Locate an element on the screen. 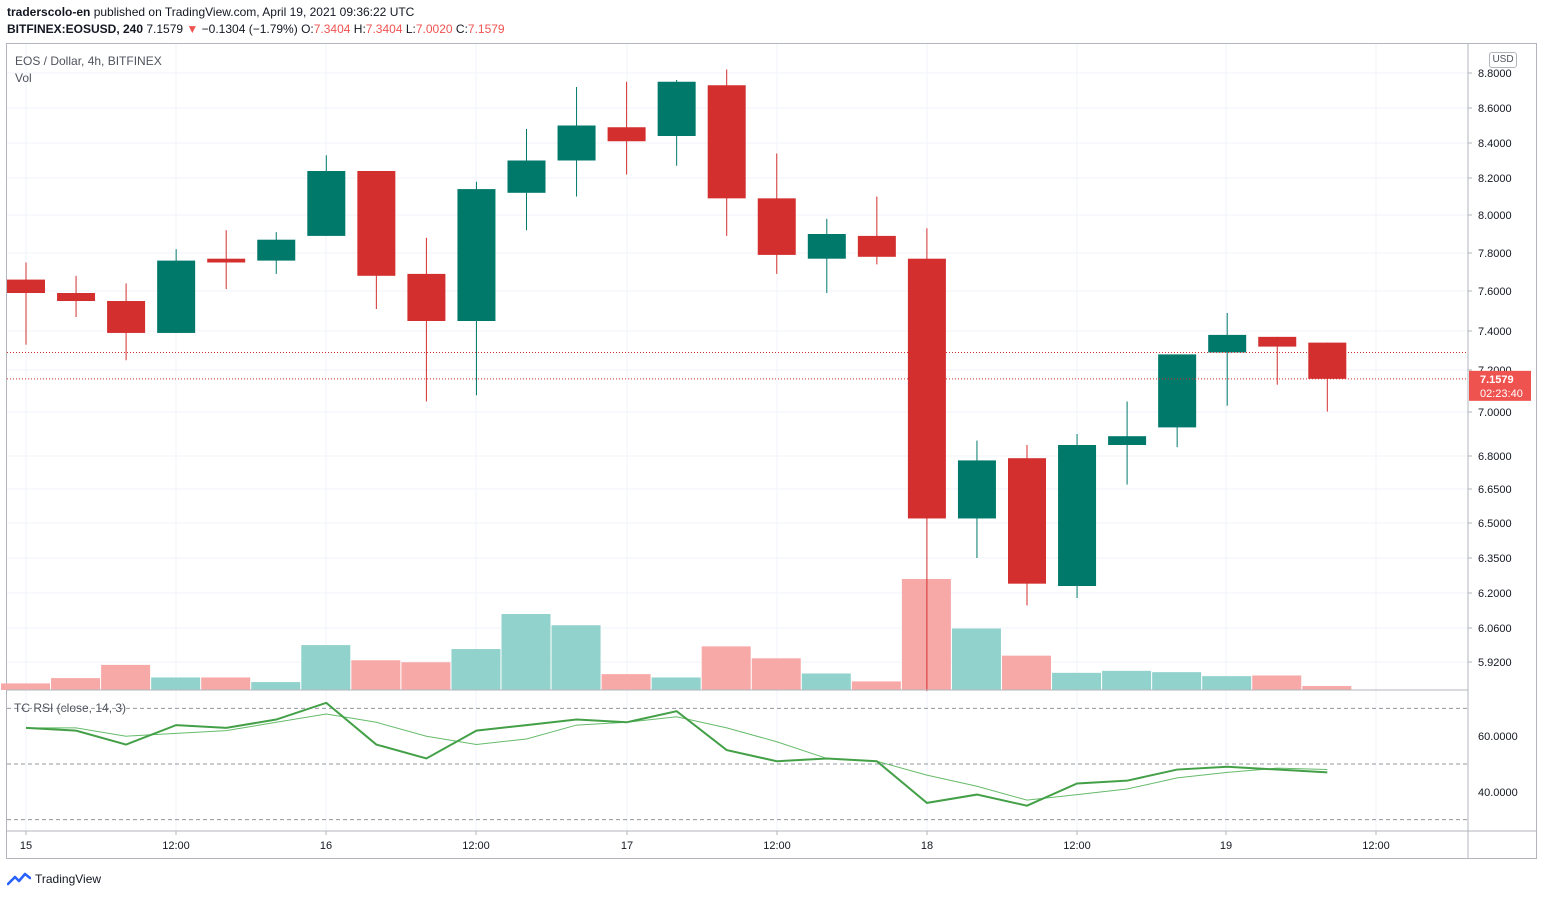  price-tick-label: 6.3500 is located at coordinates (1495, 559).